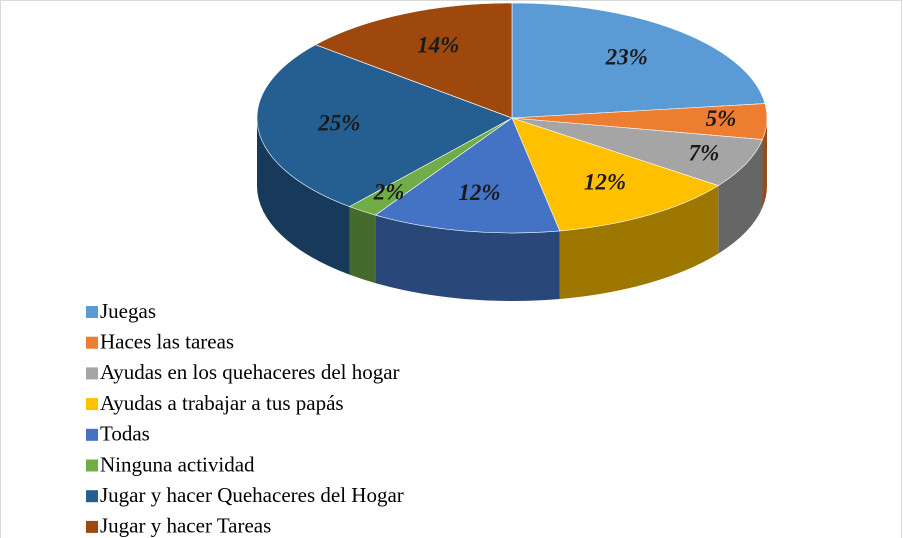 The height and width of the screenshot is (538, 903). Describe the element at coordinates (167, 342) in the screenshot. I see `legend-label: Haces las tareas` at that location.